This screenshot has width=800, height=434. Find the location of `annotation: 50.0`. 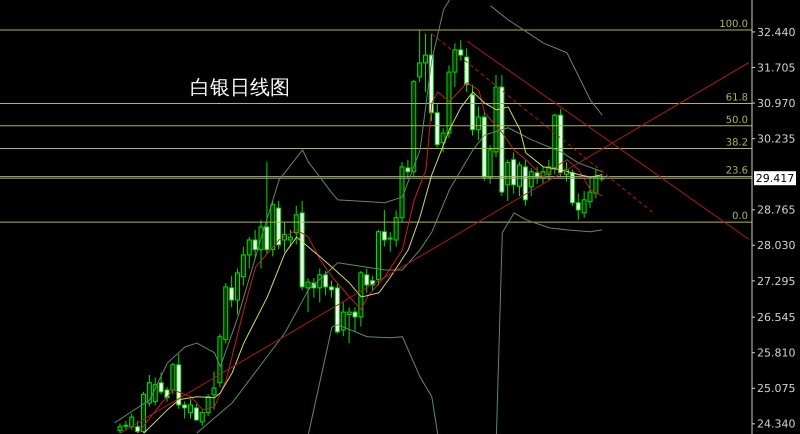

annotation: 50.0 is located at coordinates (737, 120).